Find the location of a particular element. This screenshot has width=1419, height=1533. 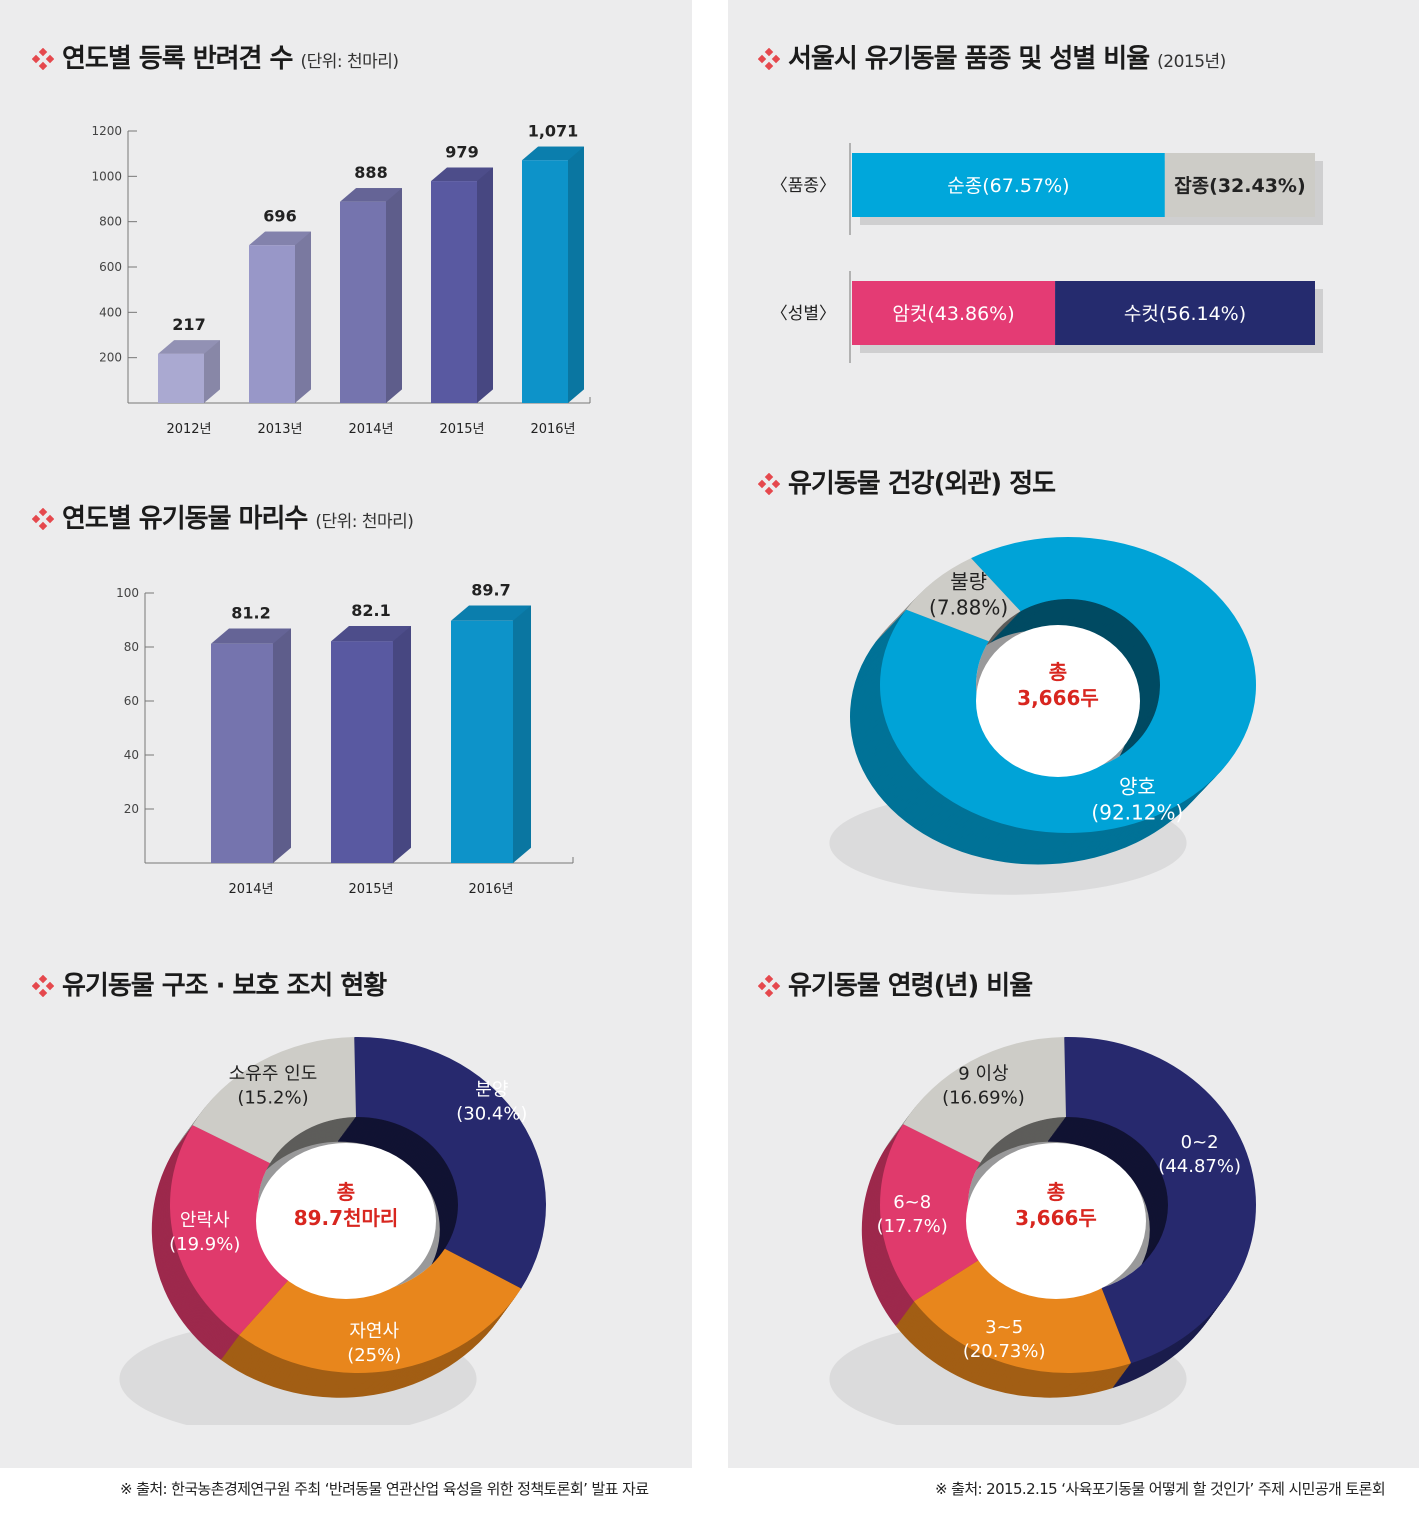

x-tick-label: 2013년 is located at coordinates (279, 429).